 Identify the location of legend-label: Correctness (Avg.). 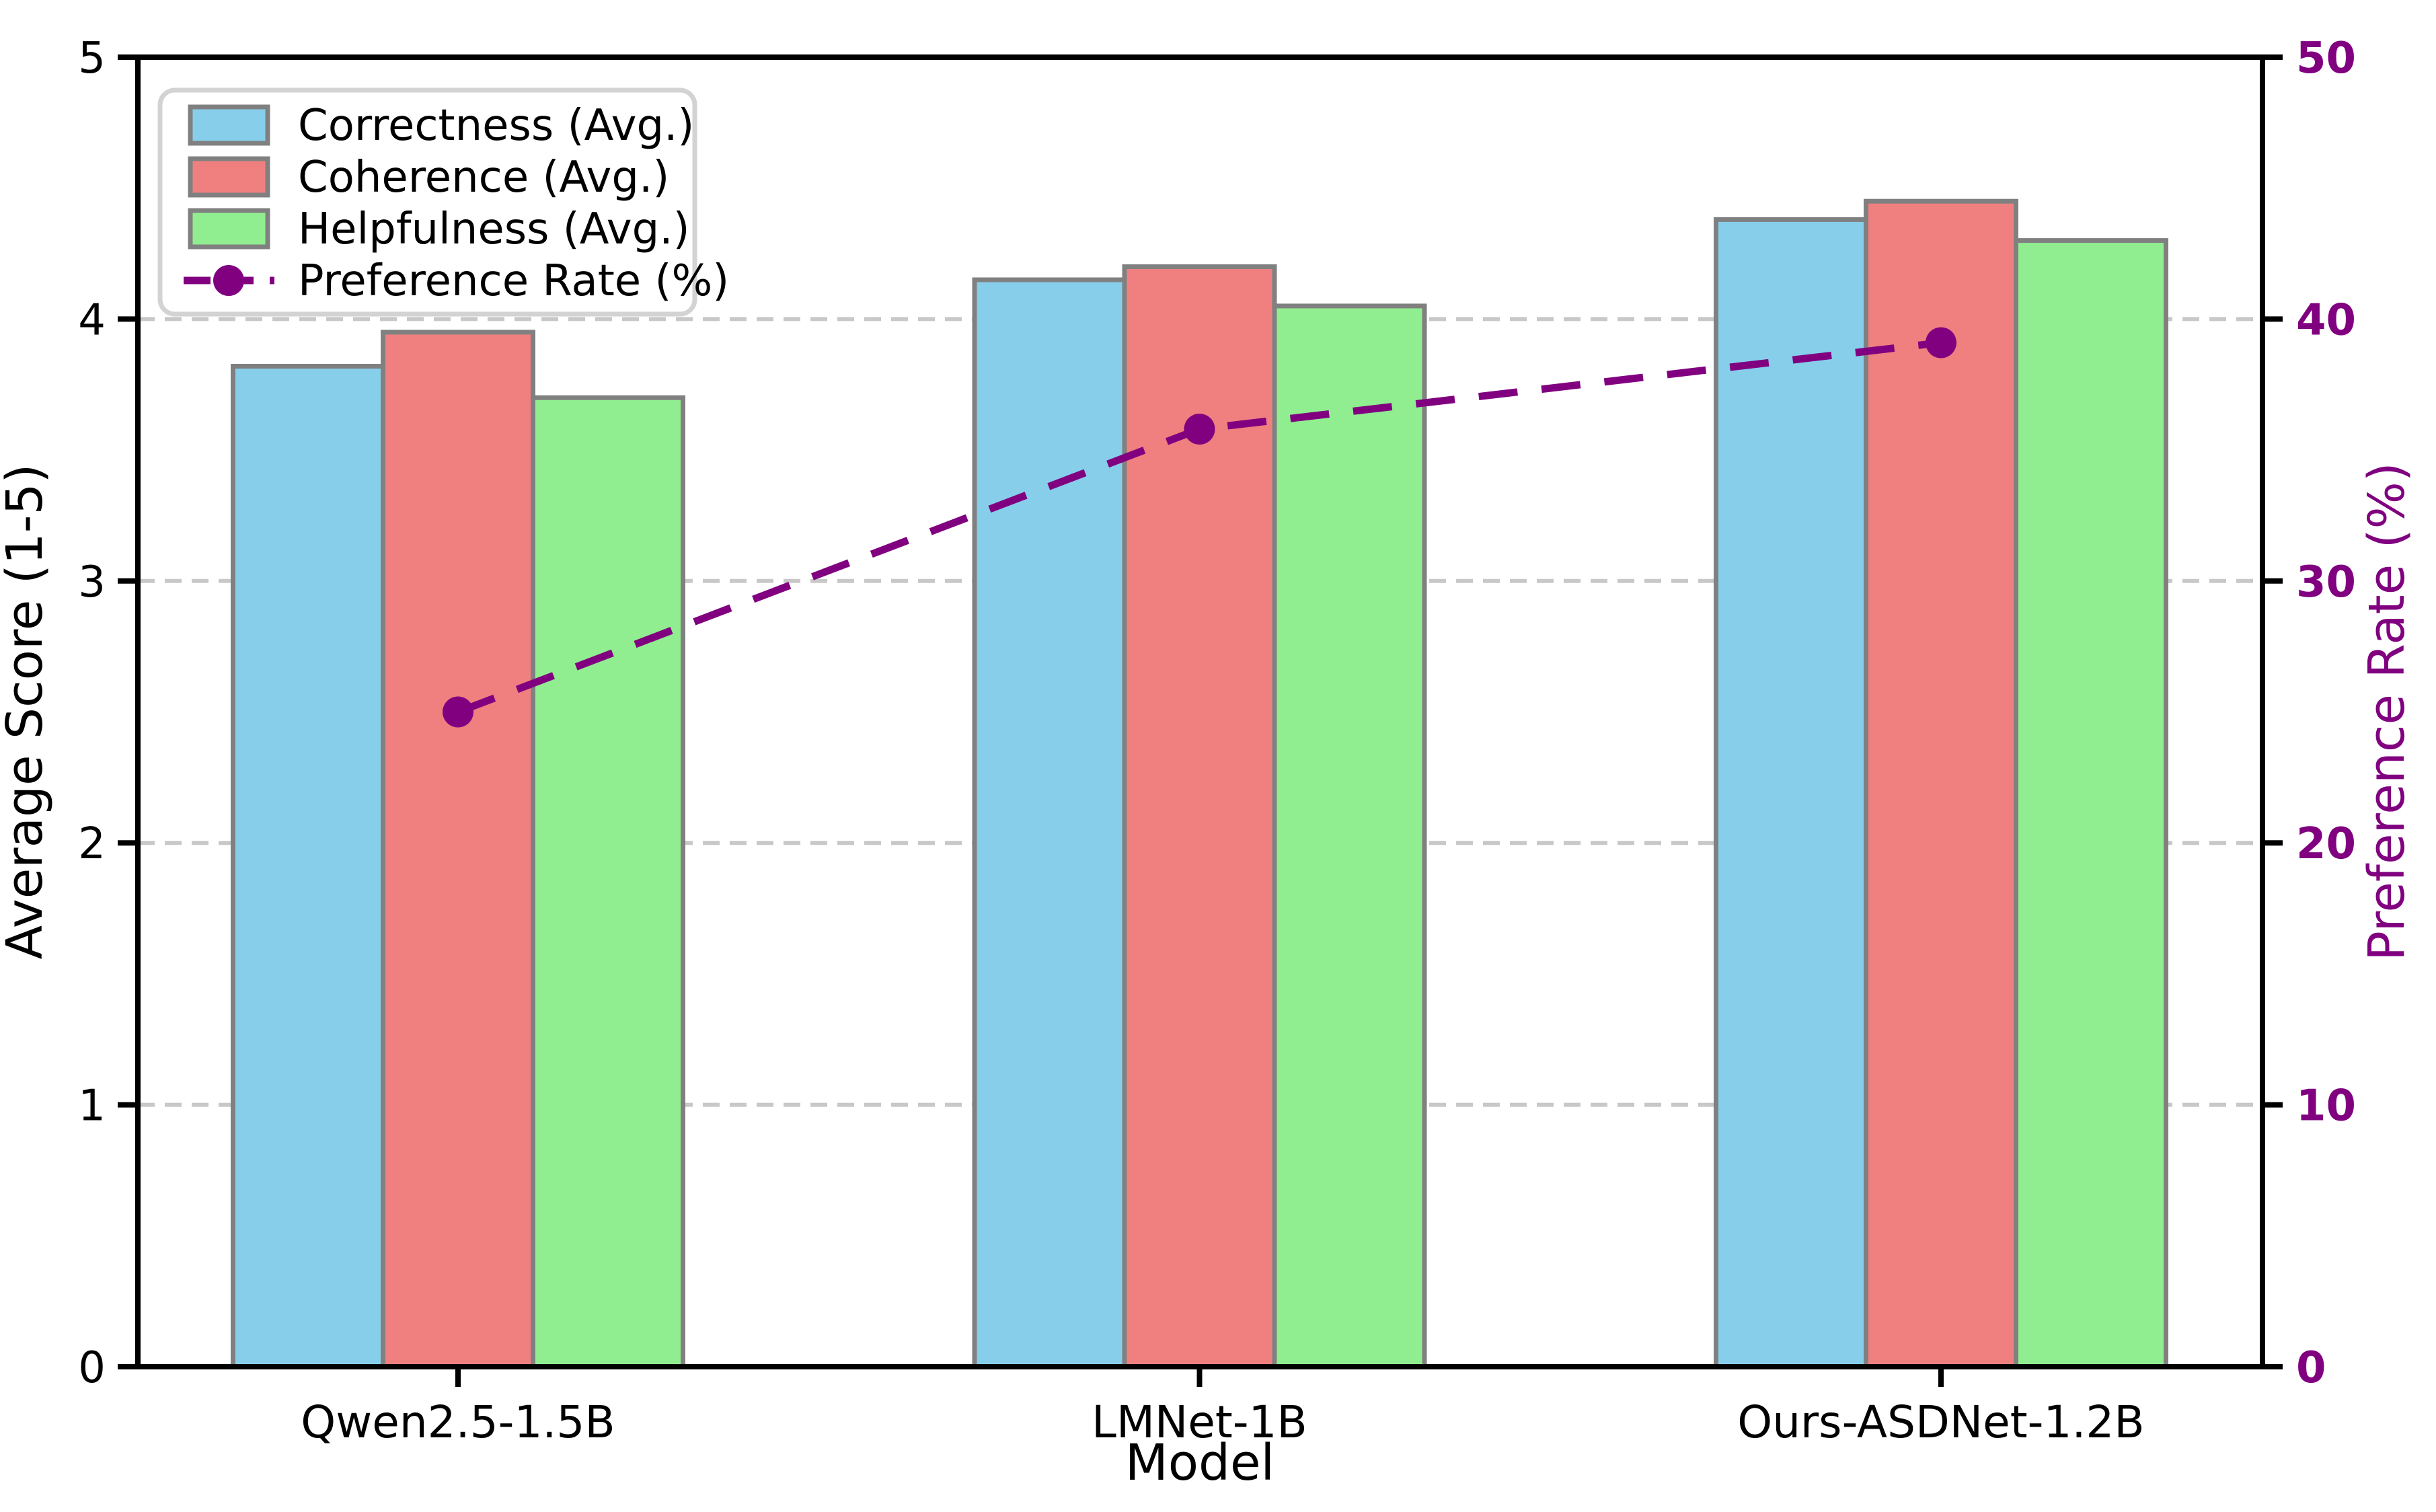
(496, 126).